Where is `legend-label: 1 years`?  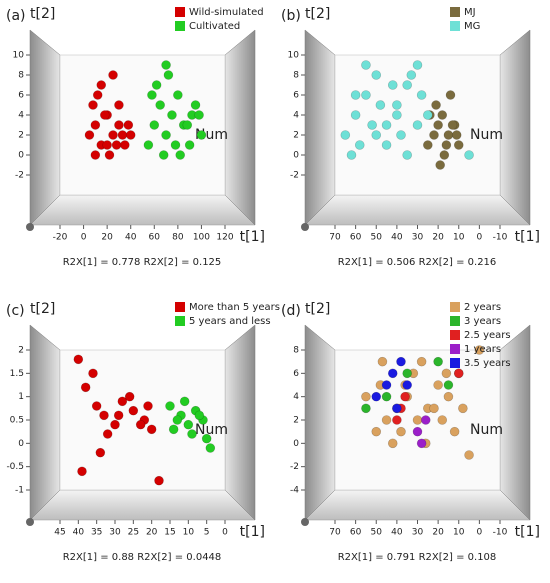
legend-label: 1 years is located at coordinates (482, 349).